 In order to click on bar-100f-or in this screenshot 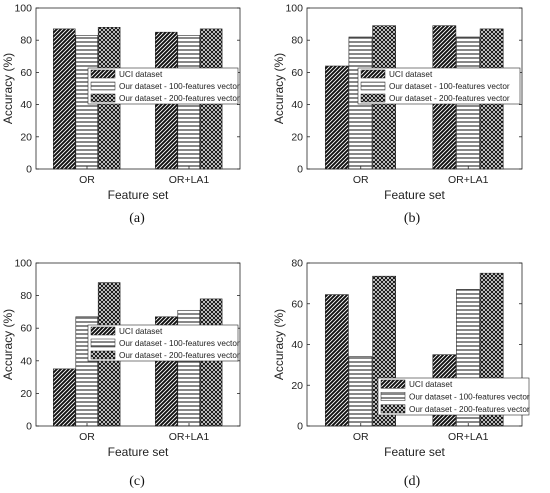, I will do `click(360, 391)`.